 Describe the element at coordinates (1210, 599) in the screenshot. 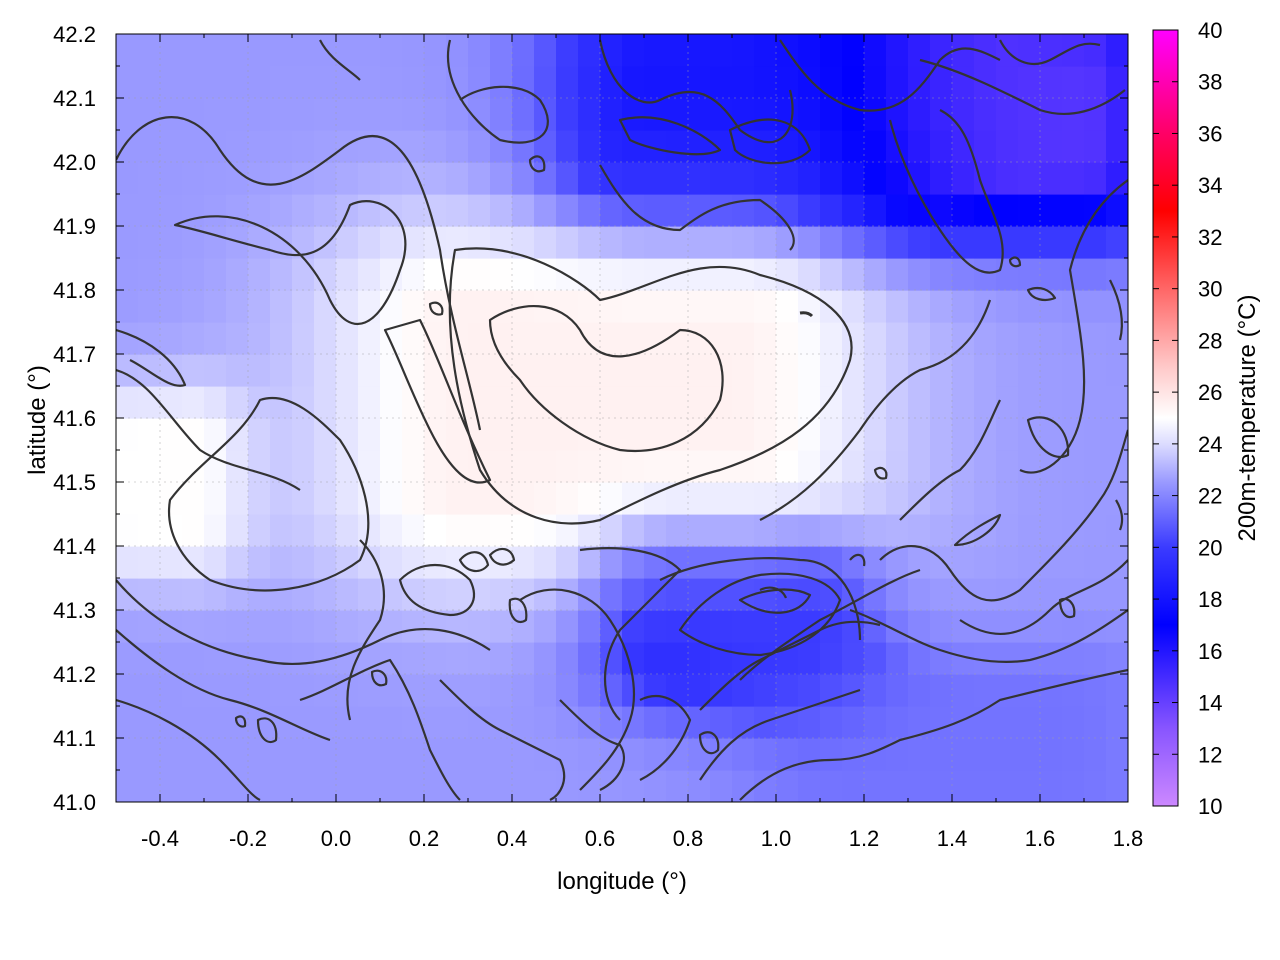

I see `colorbar-tick-label: 18` at that location.